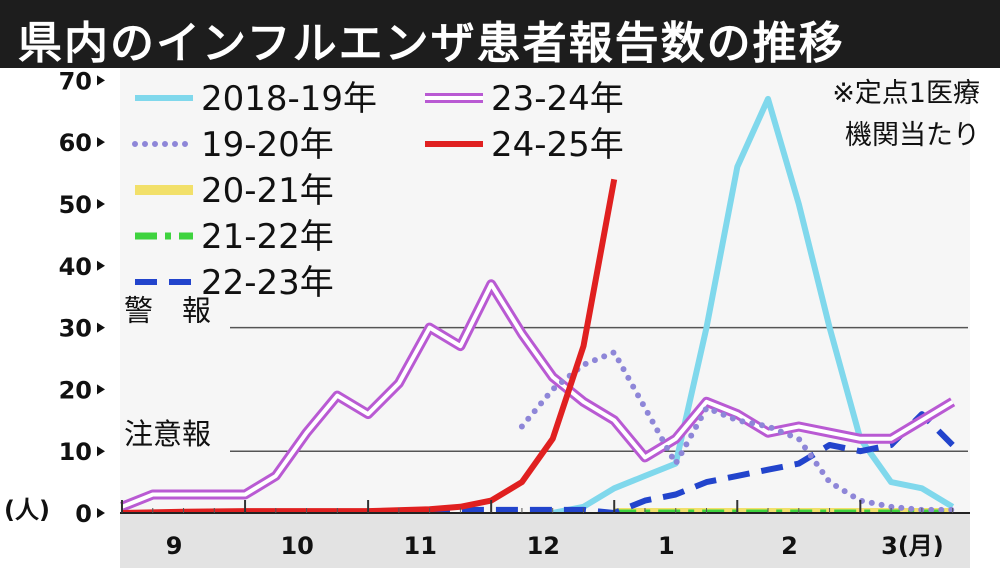 Image resolution: width=1000 pixels, height=568 pixels. Describe the element at coordinates (557, 145) in the screenshot. I see `legend-label: 24-25年` at that location.